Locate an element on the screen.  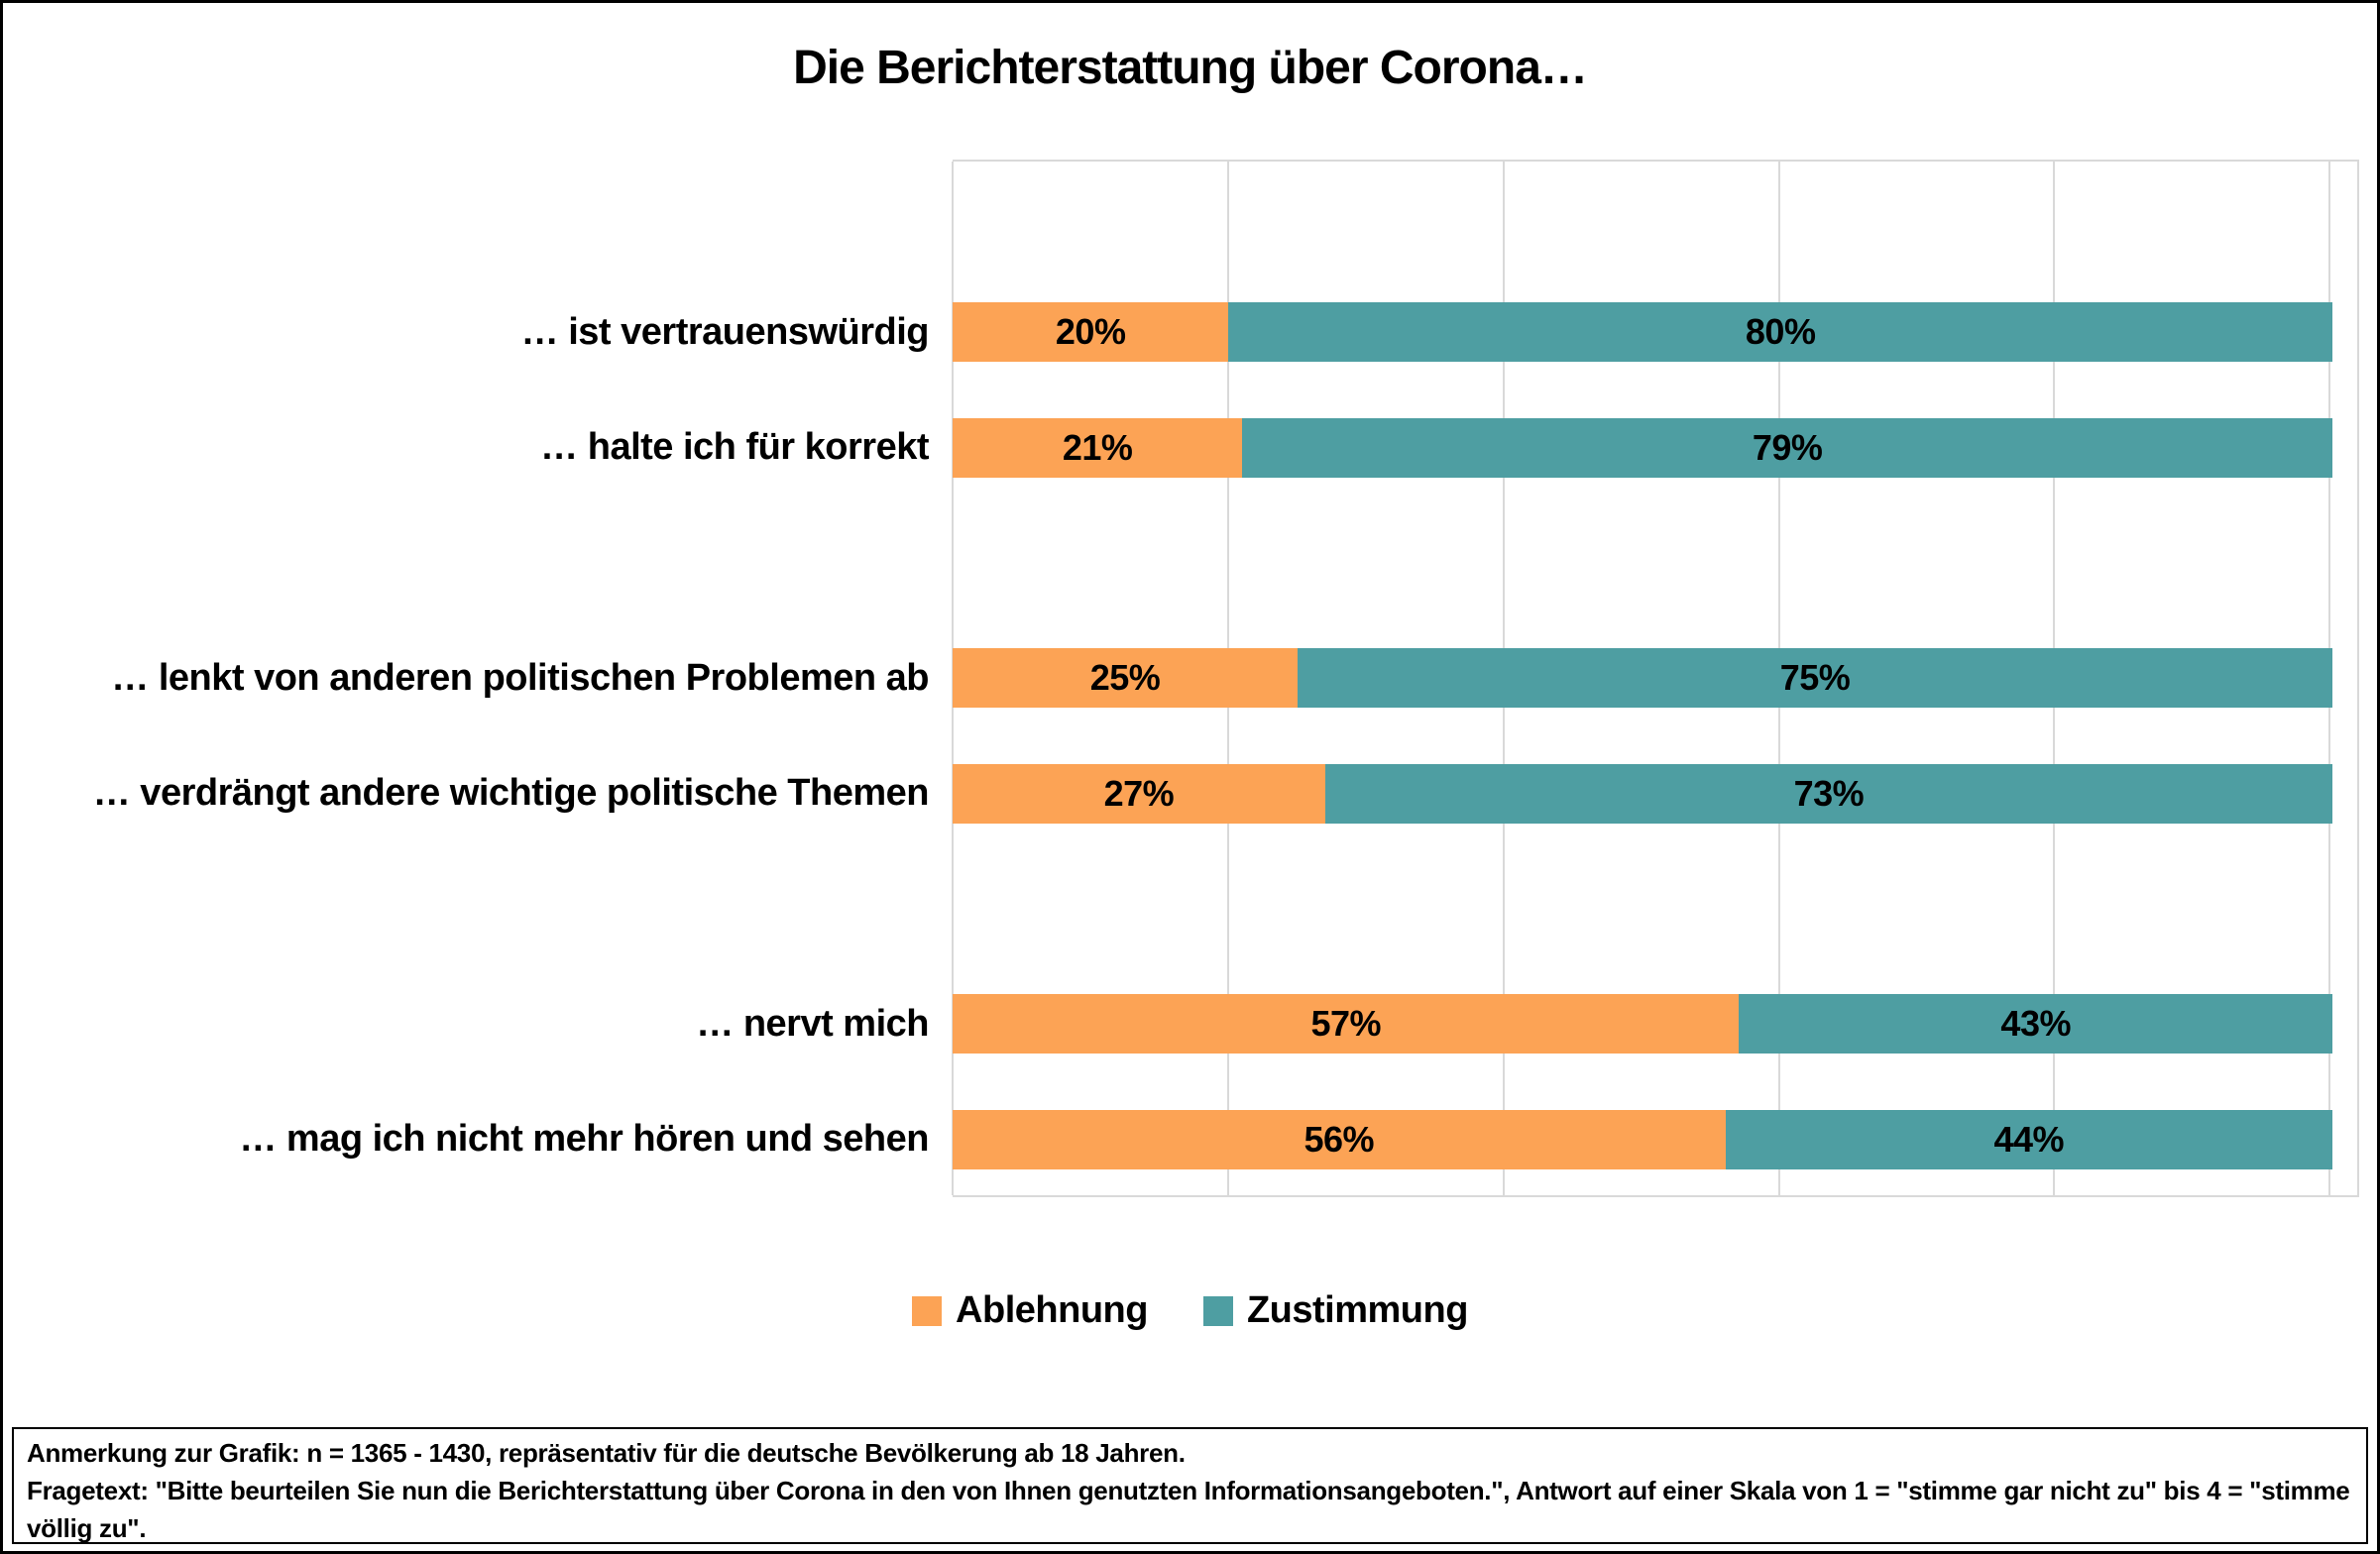
segment-value: 80% is located at coordinates (1780, 332).